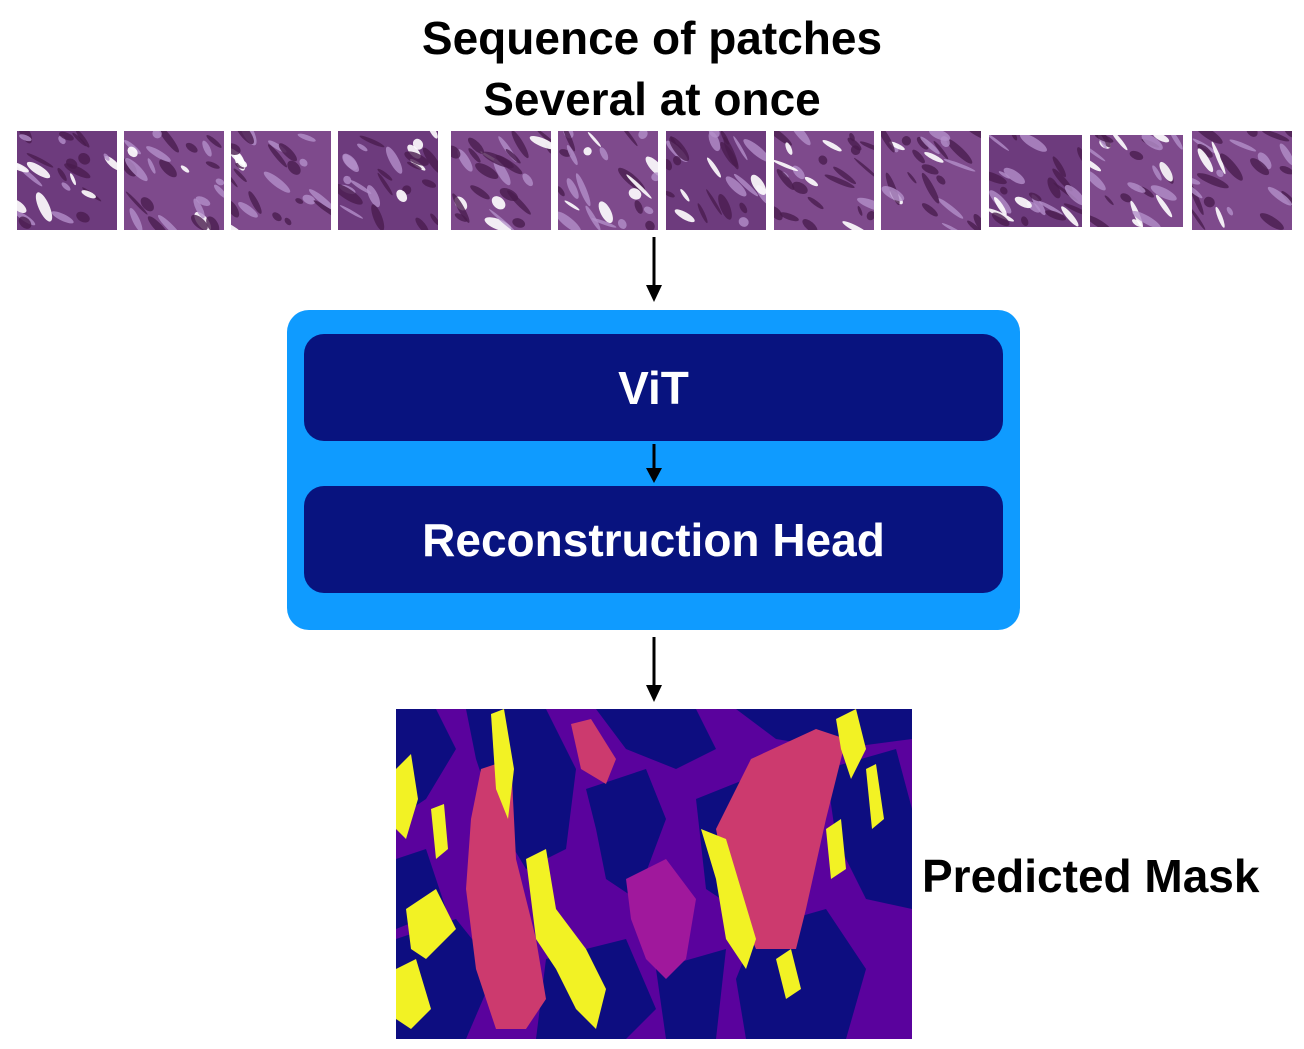 This screenshot has height=1049, width=1304. I want to click on predicted-mask-image, so click(654, 874).